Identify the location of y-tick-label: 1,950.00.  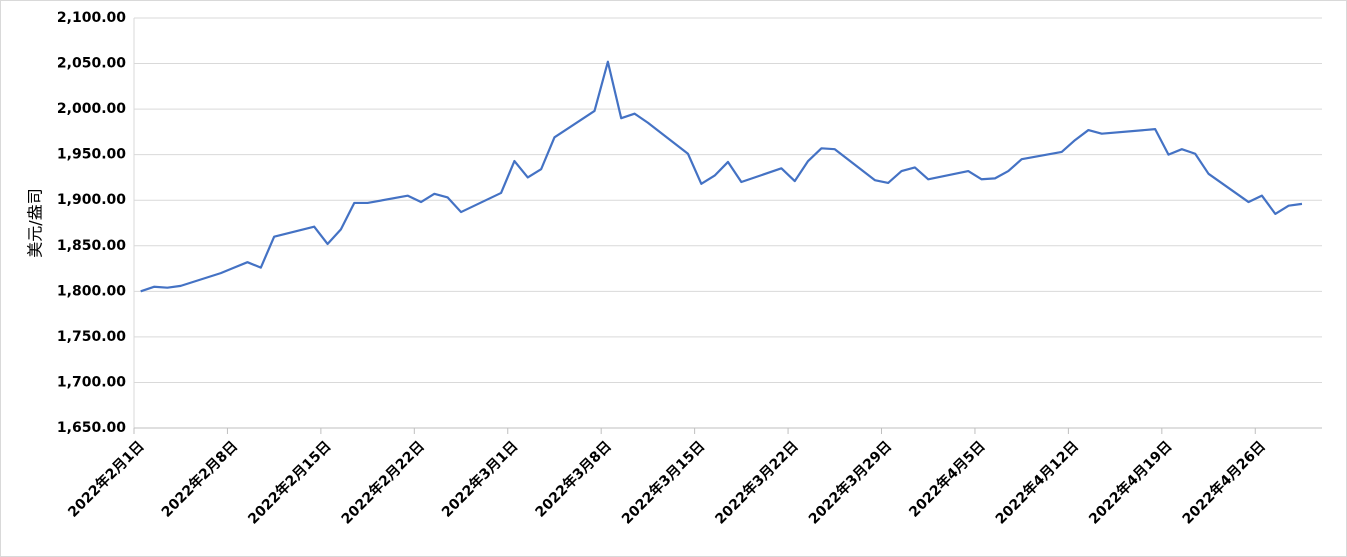
(91, 155).